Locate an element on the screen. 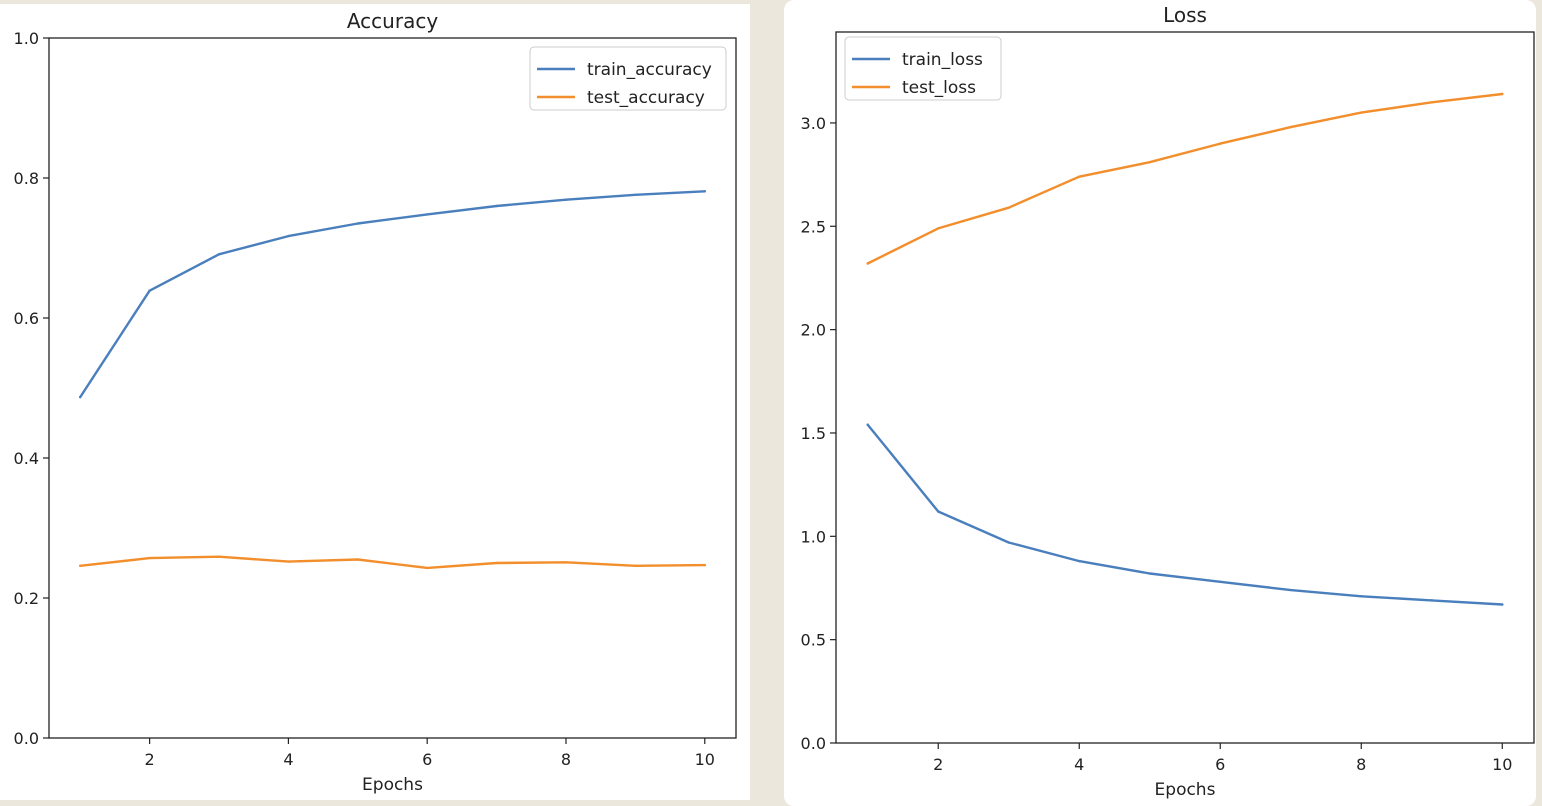 This screenshot has width=1542, height=806. loss-ytick-label: 0.0 is located at coordinates (813, 743).